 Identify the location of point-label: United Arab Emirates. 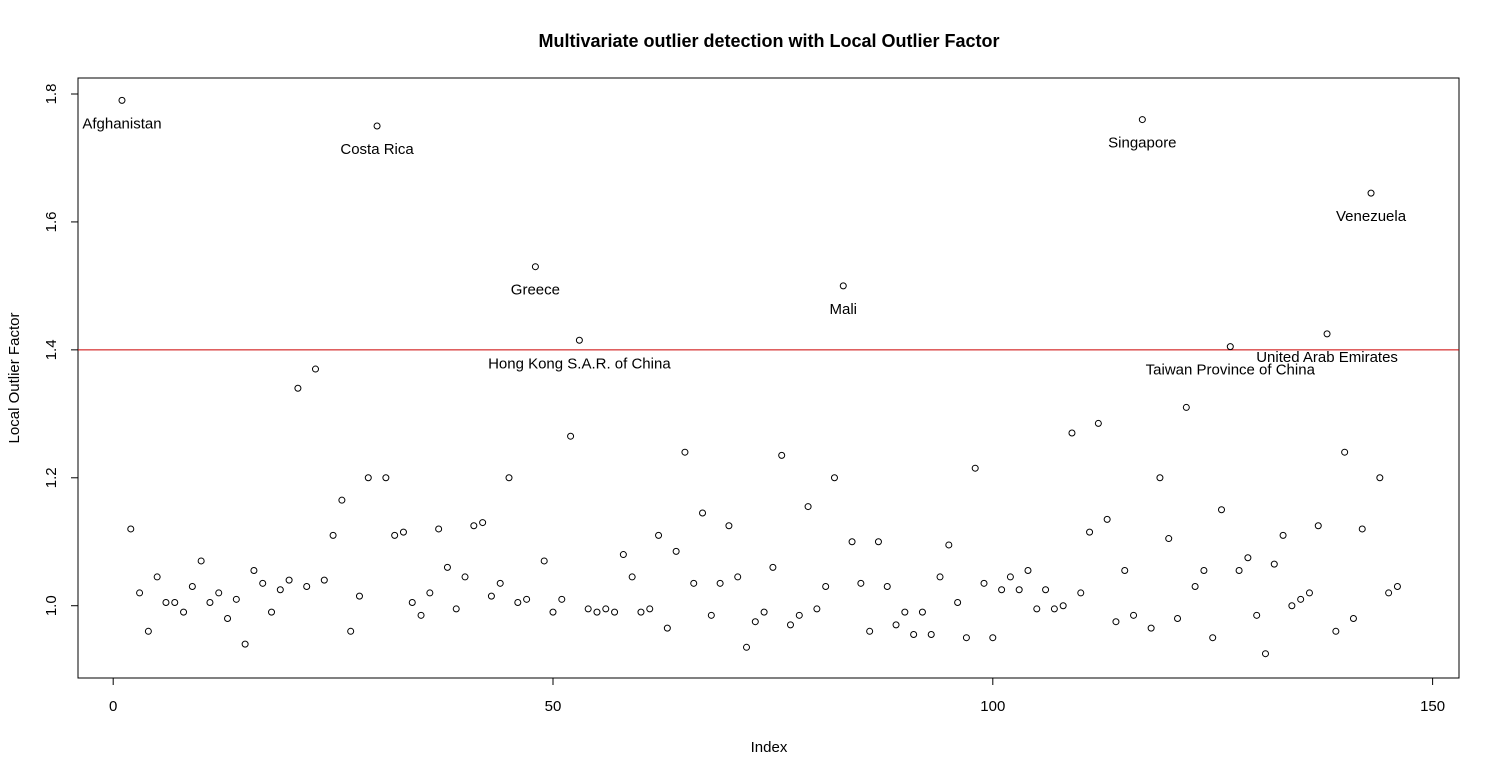
(1327, 357).